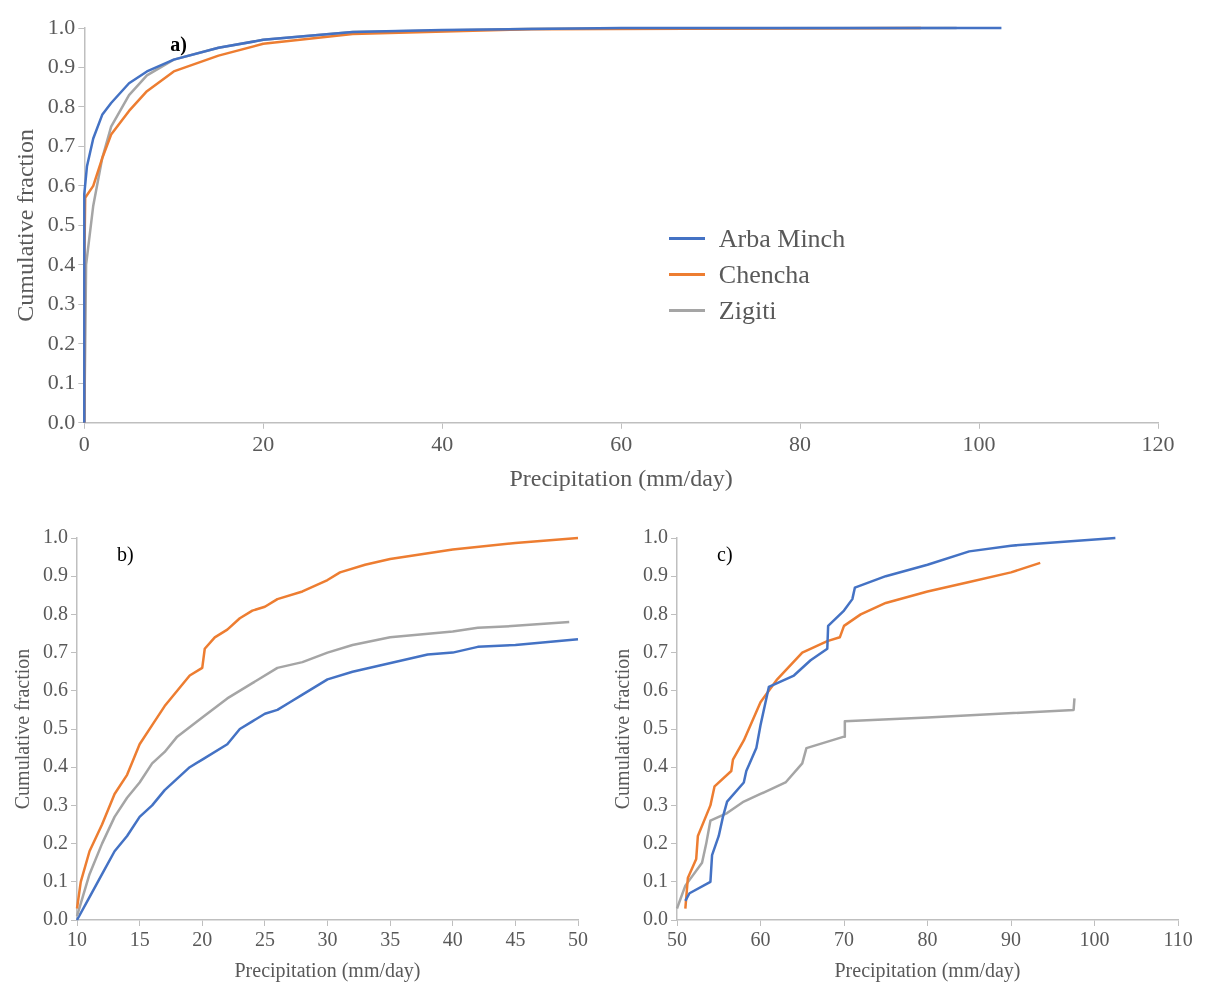  What do you see at coordinates (264, 939) in the screenshot?
I see `x-tick-label: 25` at bounding box center [264, 939].